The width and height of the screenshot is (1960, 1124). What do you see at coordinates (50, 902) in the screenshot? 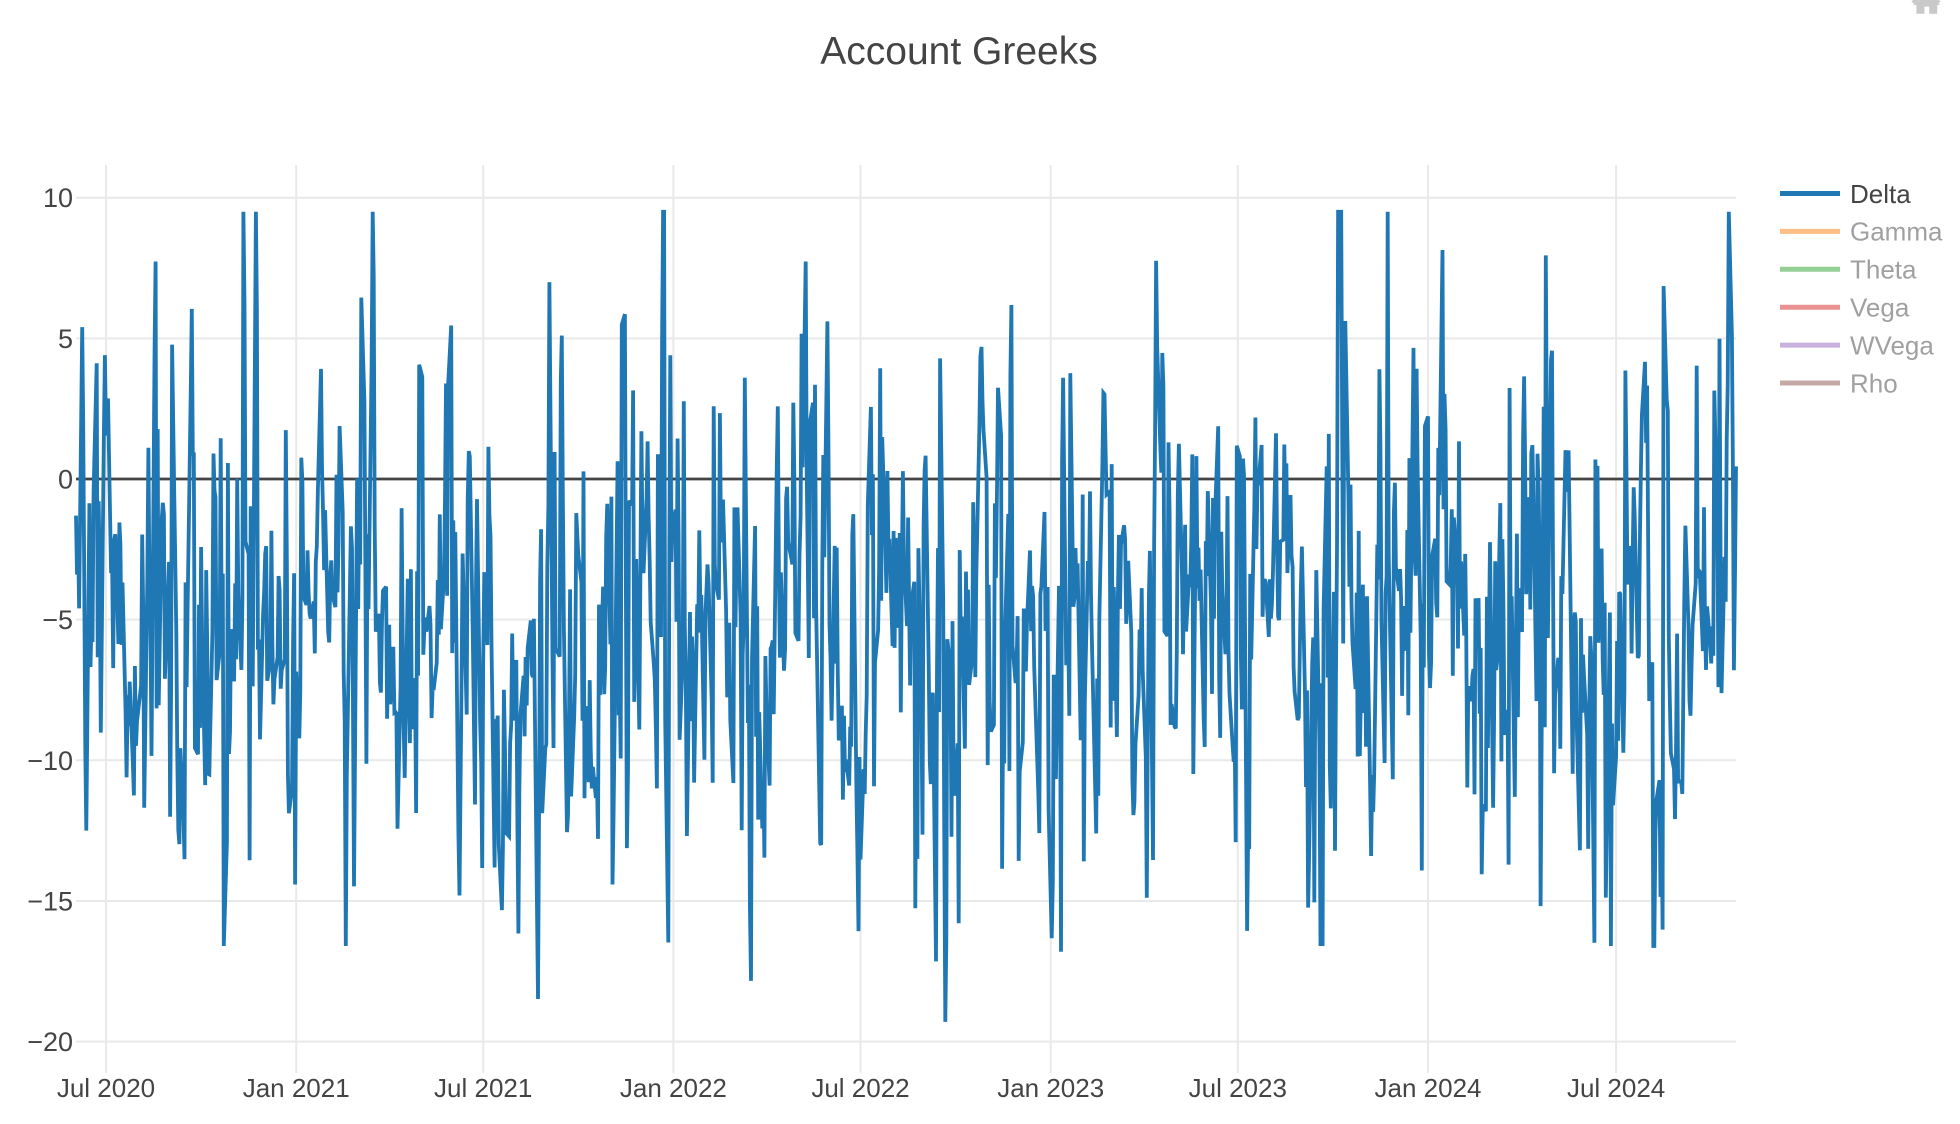
I see `svg-text: −15` at bounding box center [50, 902].